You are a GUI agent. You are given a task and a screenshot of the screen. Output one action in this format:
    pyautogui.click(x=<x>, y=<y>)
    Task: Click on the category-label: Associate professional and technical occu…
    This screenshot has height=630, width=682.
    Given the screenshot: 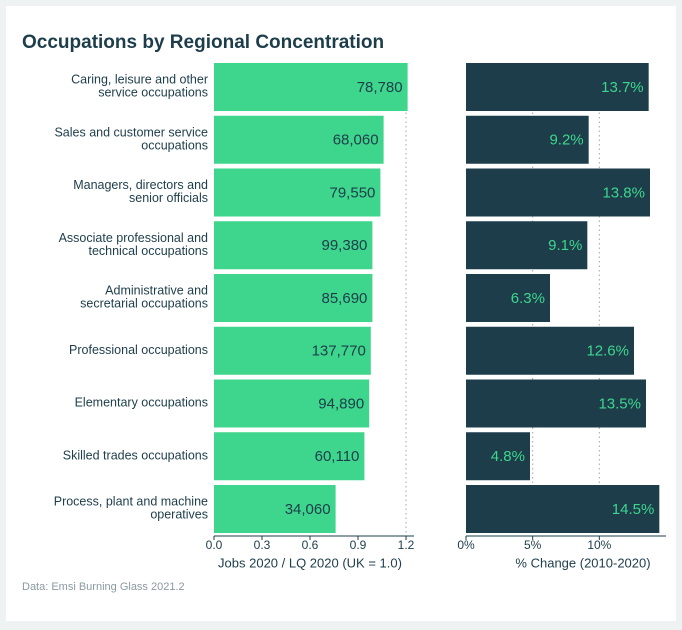 What is the action you would take?
    pyautogui.click(x=133, y=244)
    